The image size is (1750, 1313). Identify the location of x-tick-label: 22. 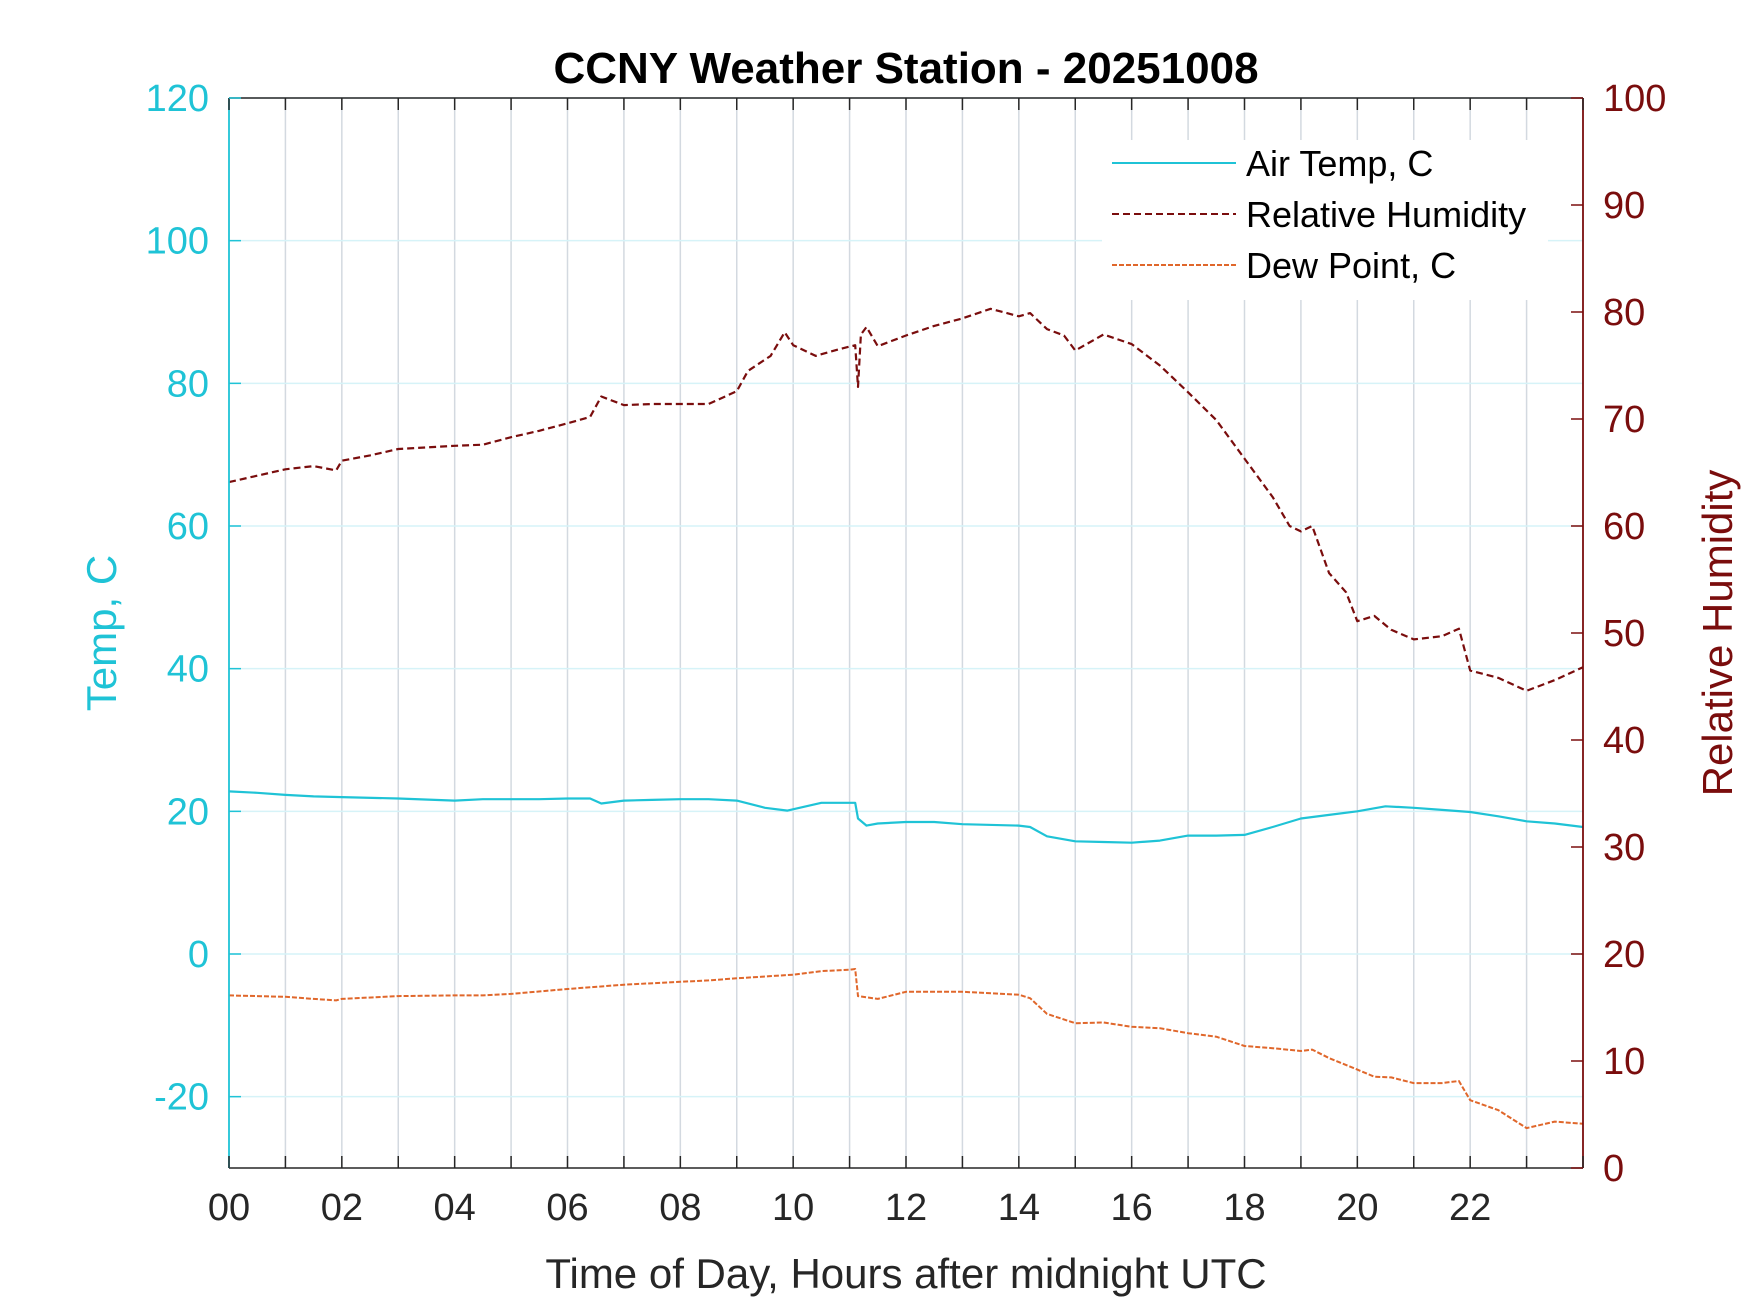
(1470, 1208).